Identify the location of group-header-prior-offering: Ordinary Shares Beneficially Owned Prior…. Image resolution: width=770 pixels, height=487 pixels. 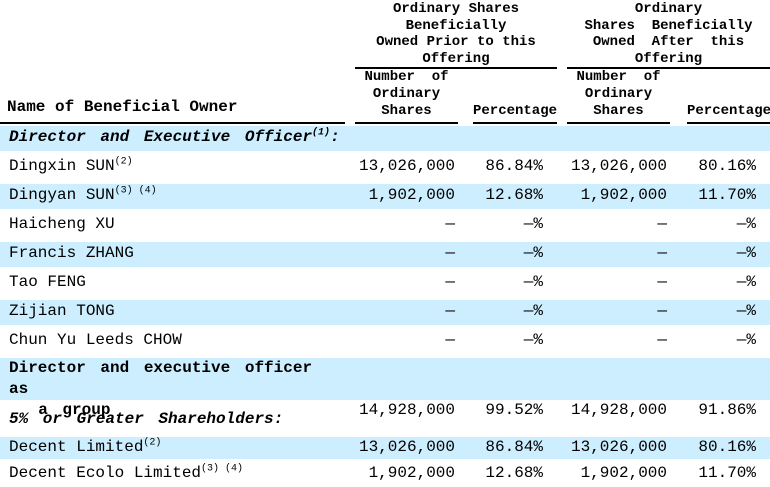
(456, 34).